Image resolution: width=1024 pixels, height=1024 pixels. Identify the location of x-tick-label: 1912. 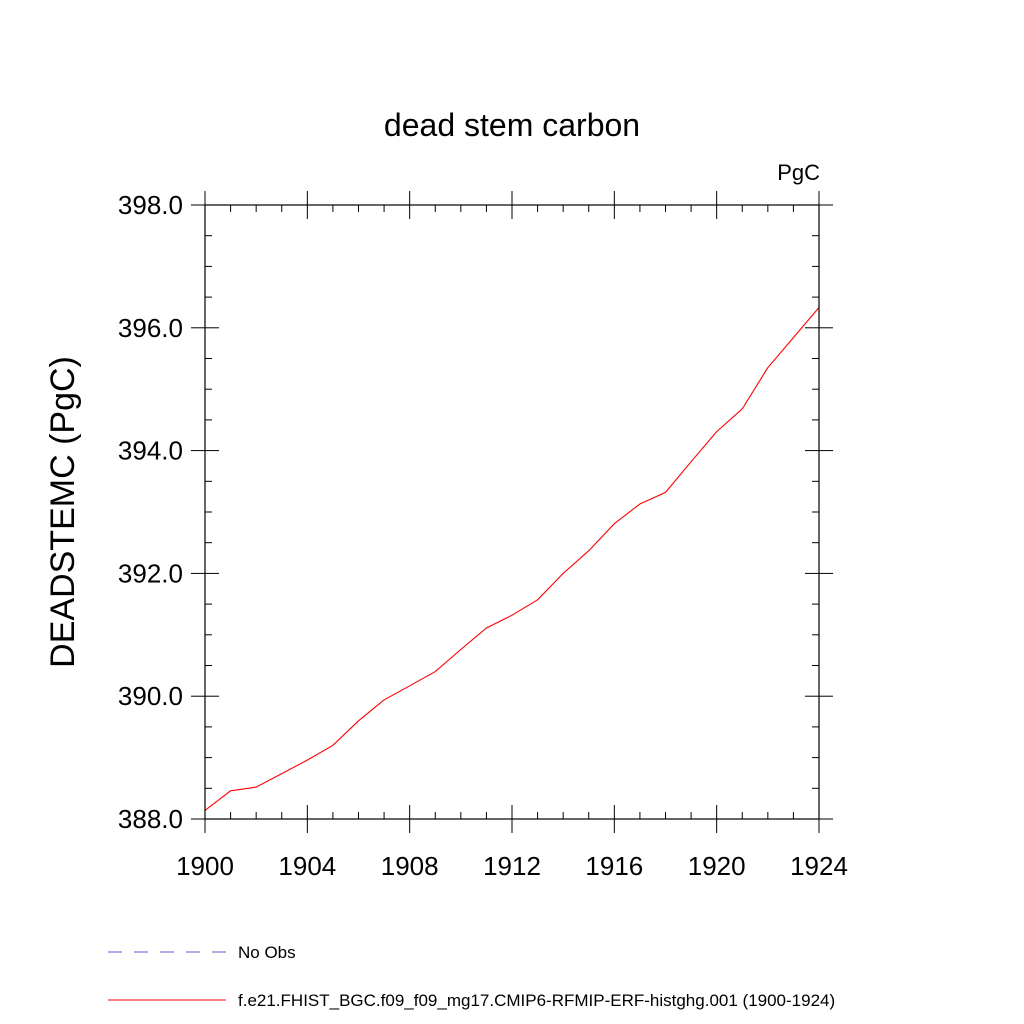
(512, 866).